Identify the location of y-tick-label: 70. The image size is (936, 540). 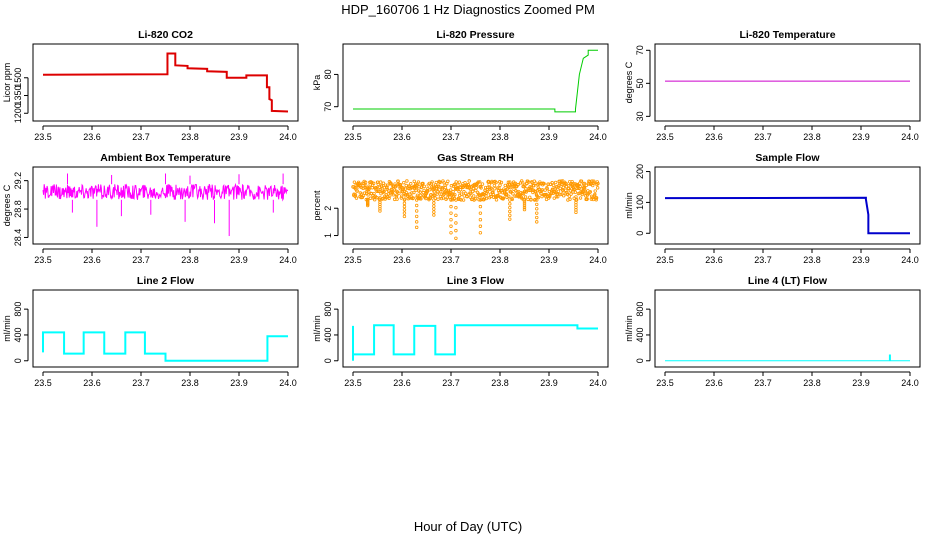
(328, 107).